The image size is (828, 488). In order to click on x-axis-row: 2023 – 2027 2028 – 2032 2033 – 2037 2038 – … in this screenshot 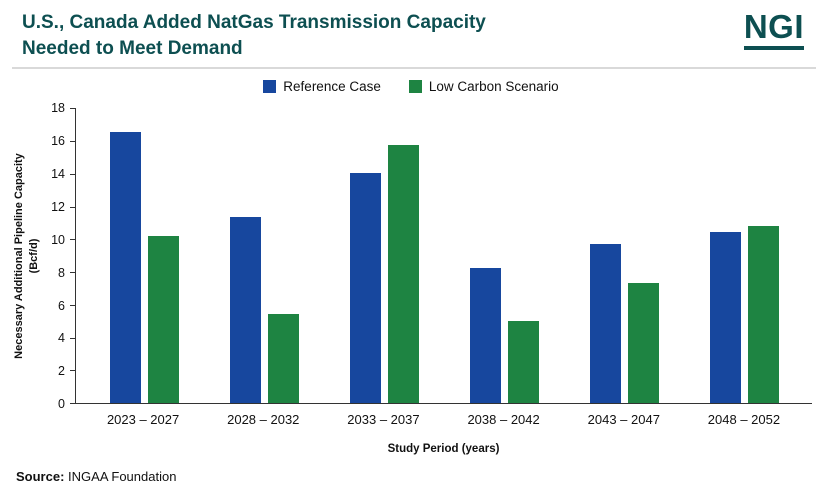, I will do `click(411, 415)`.